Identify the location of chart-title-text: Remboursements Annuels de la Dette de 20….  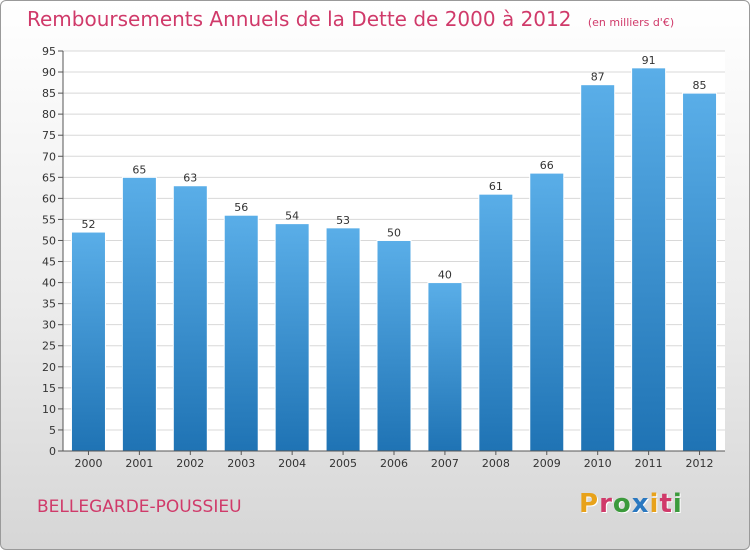
(299, 19).